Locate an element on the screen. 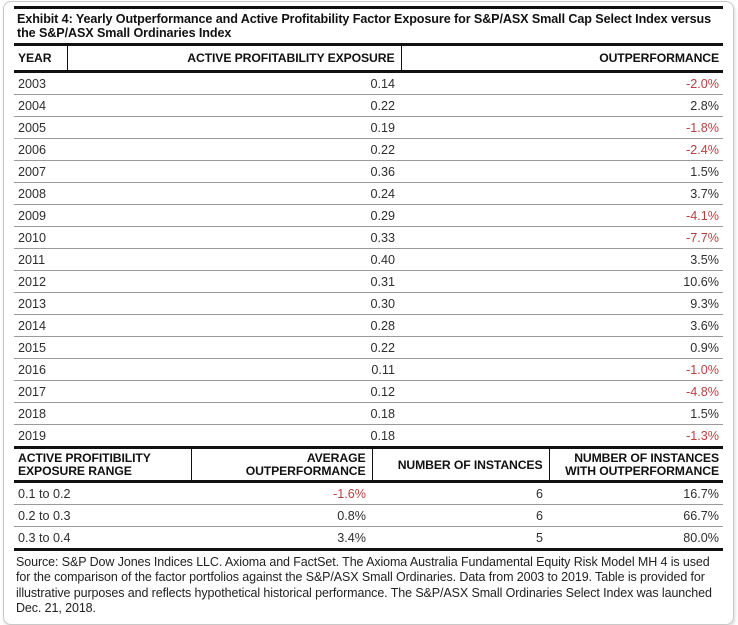 The width and height of the screenshot is (738, 625). table-row: 2007 0.36 1.5% is located at coordinates (368, 172).